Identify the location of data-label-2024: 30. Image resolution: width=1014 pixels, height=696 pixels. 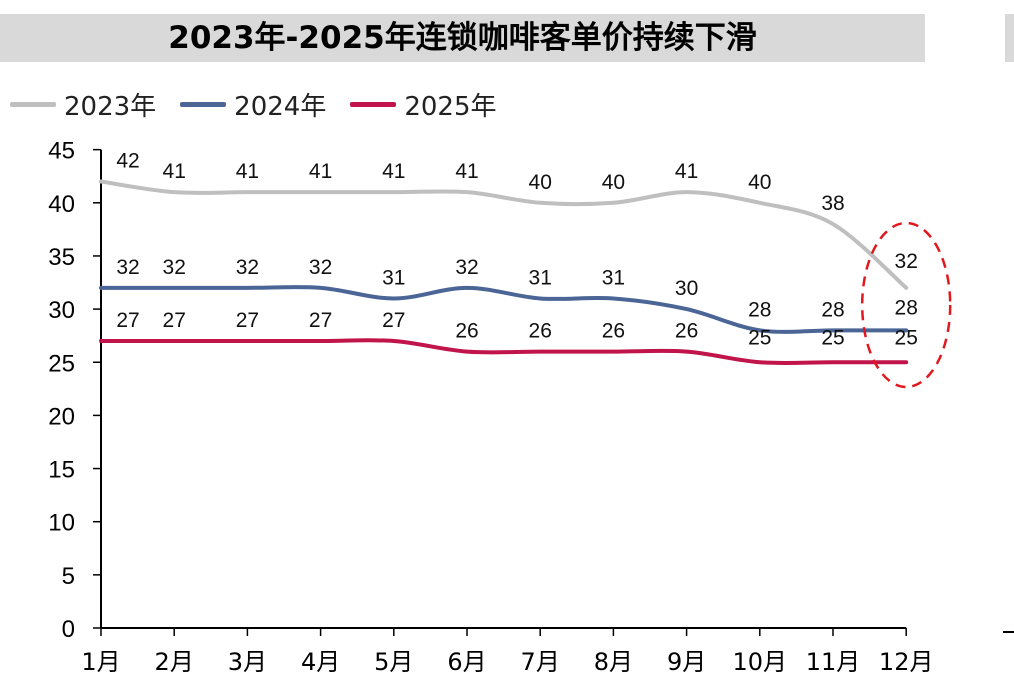
(686, 288).